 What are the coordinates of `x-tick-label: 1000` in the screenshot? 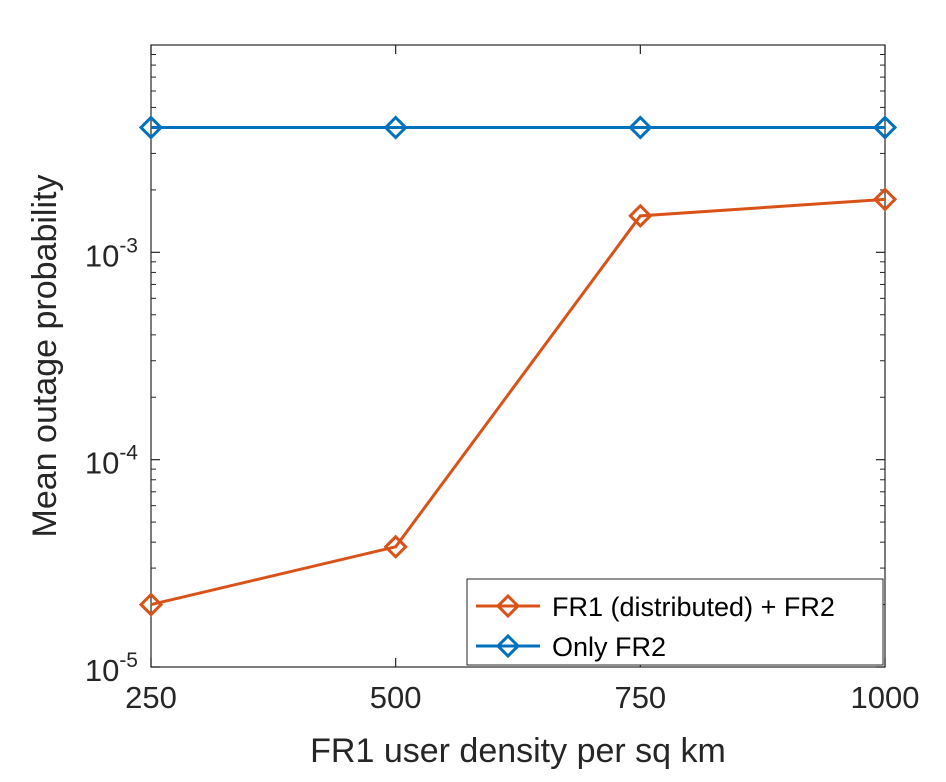 It's located at (885, 697).